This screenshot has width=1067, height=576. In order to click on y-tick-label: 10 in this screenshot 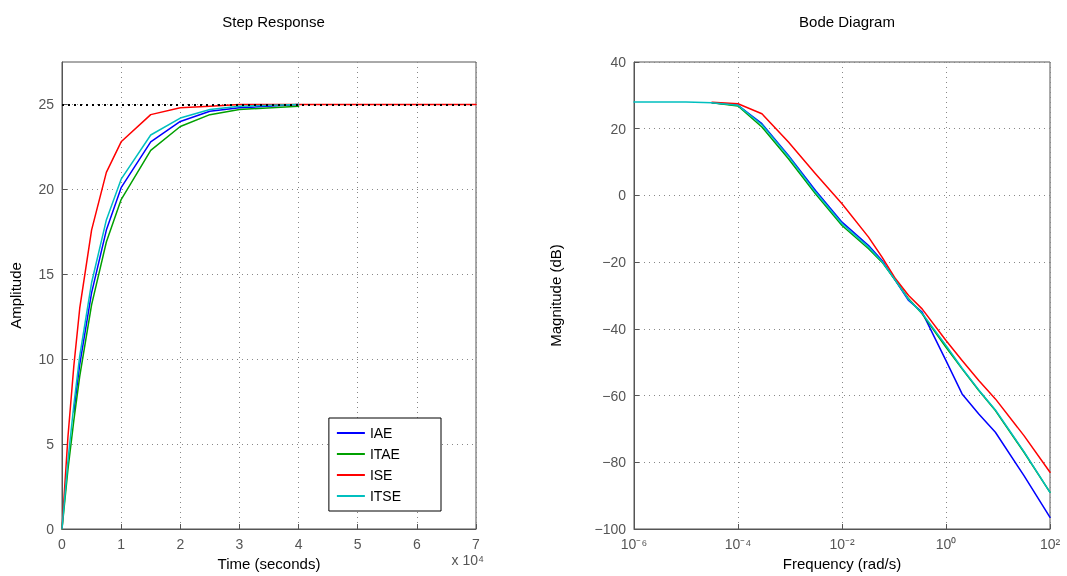, I will do `click(46, 359)`.